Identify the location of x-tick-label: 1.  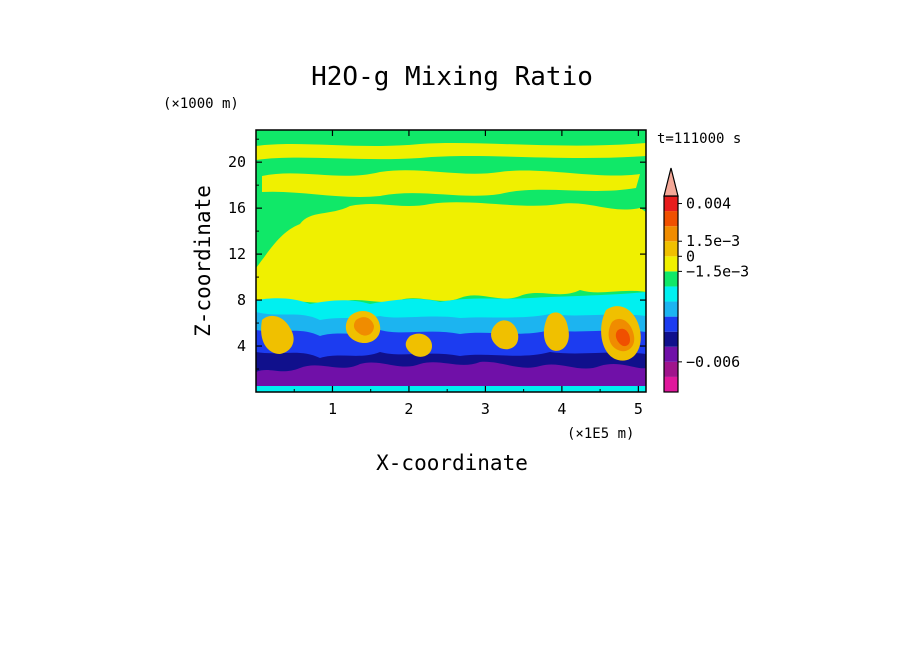
(332, 409).